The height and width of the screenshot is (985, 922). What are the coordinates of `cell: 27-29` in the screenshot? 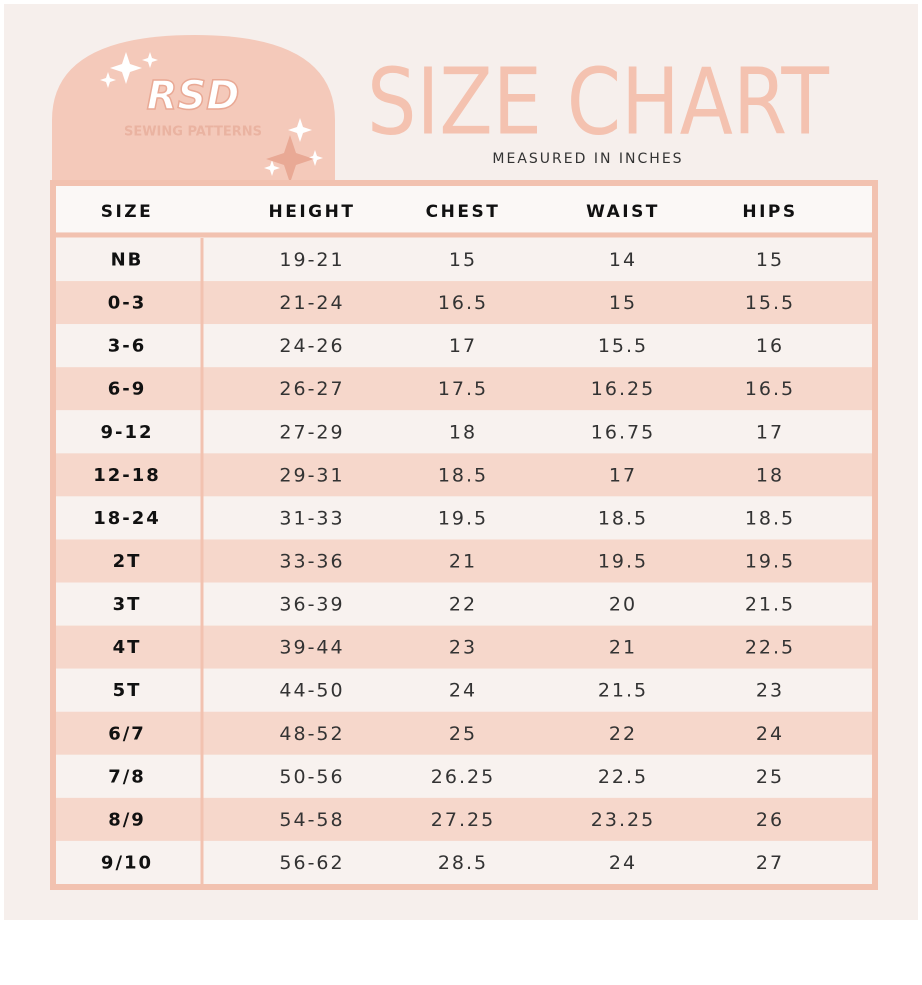 It's located at (311, 432).